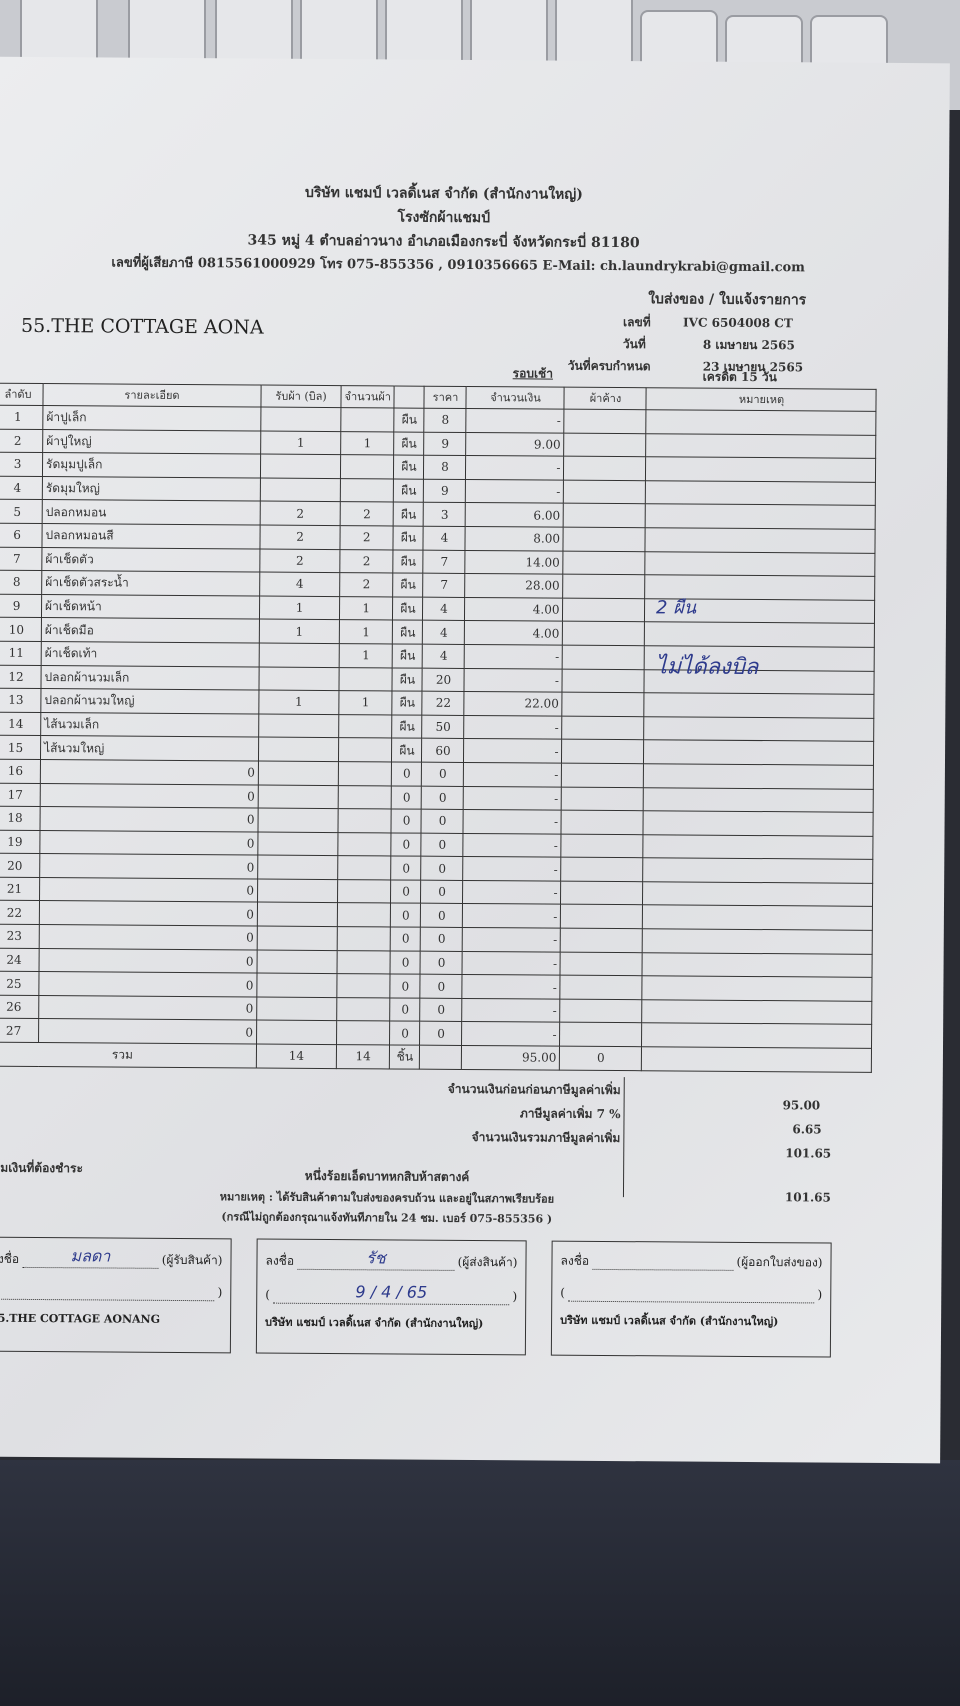 The width and height of the screenshot is (960, 1706). What do you see at coordinates (510, 1057) in the screenshot?
I see `amount-total-cell: 95.00` at bounding box center [510, 1057].